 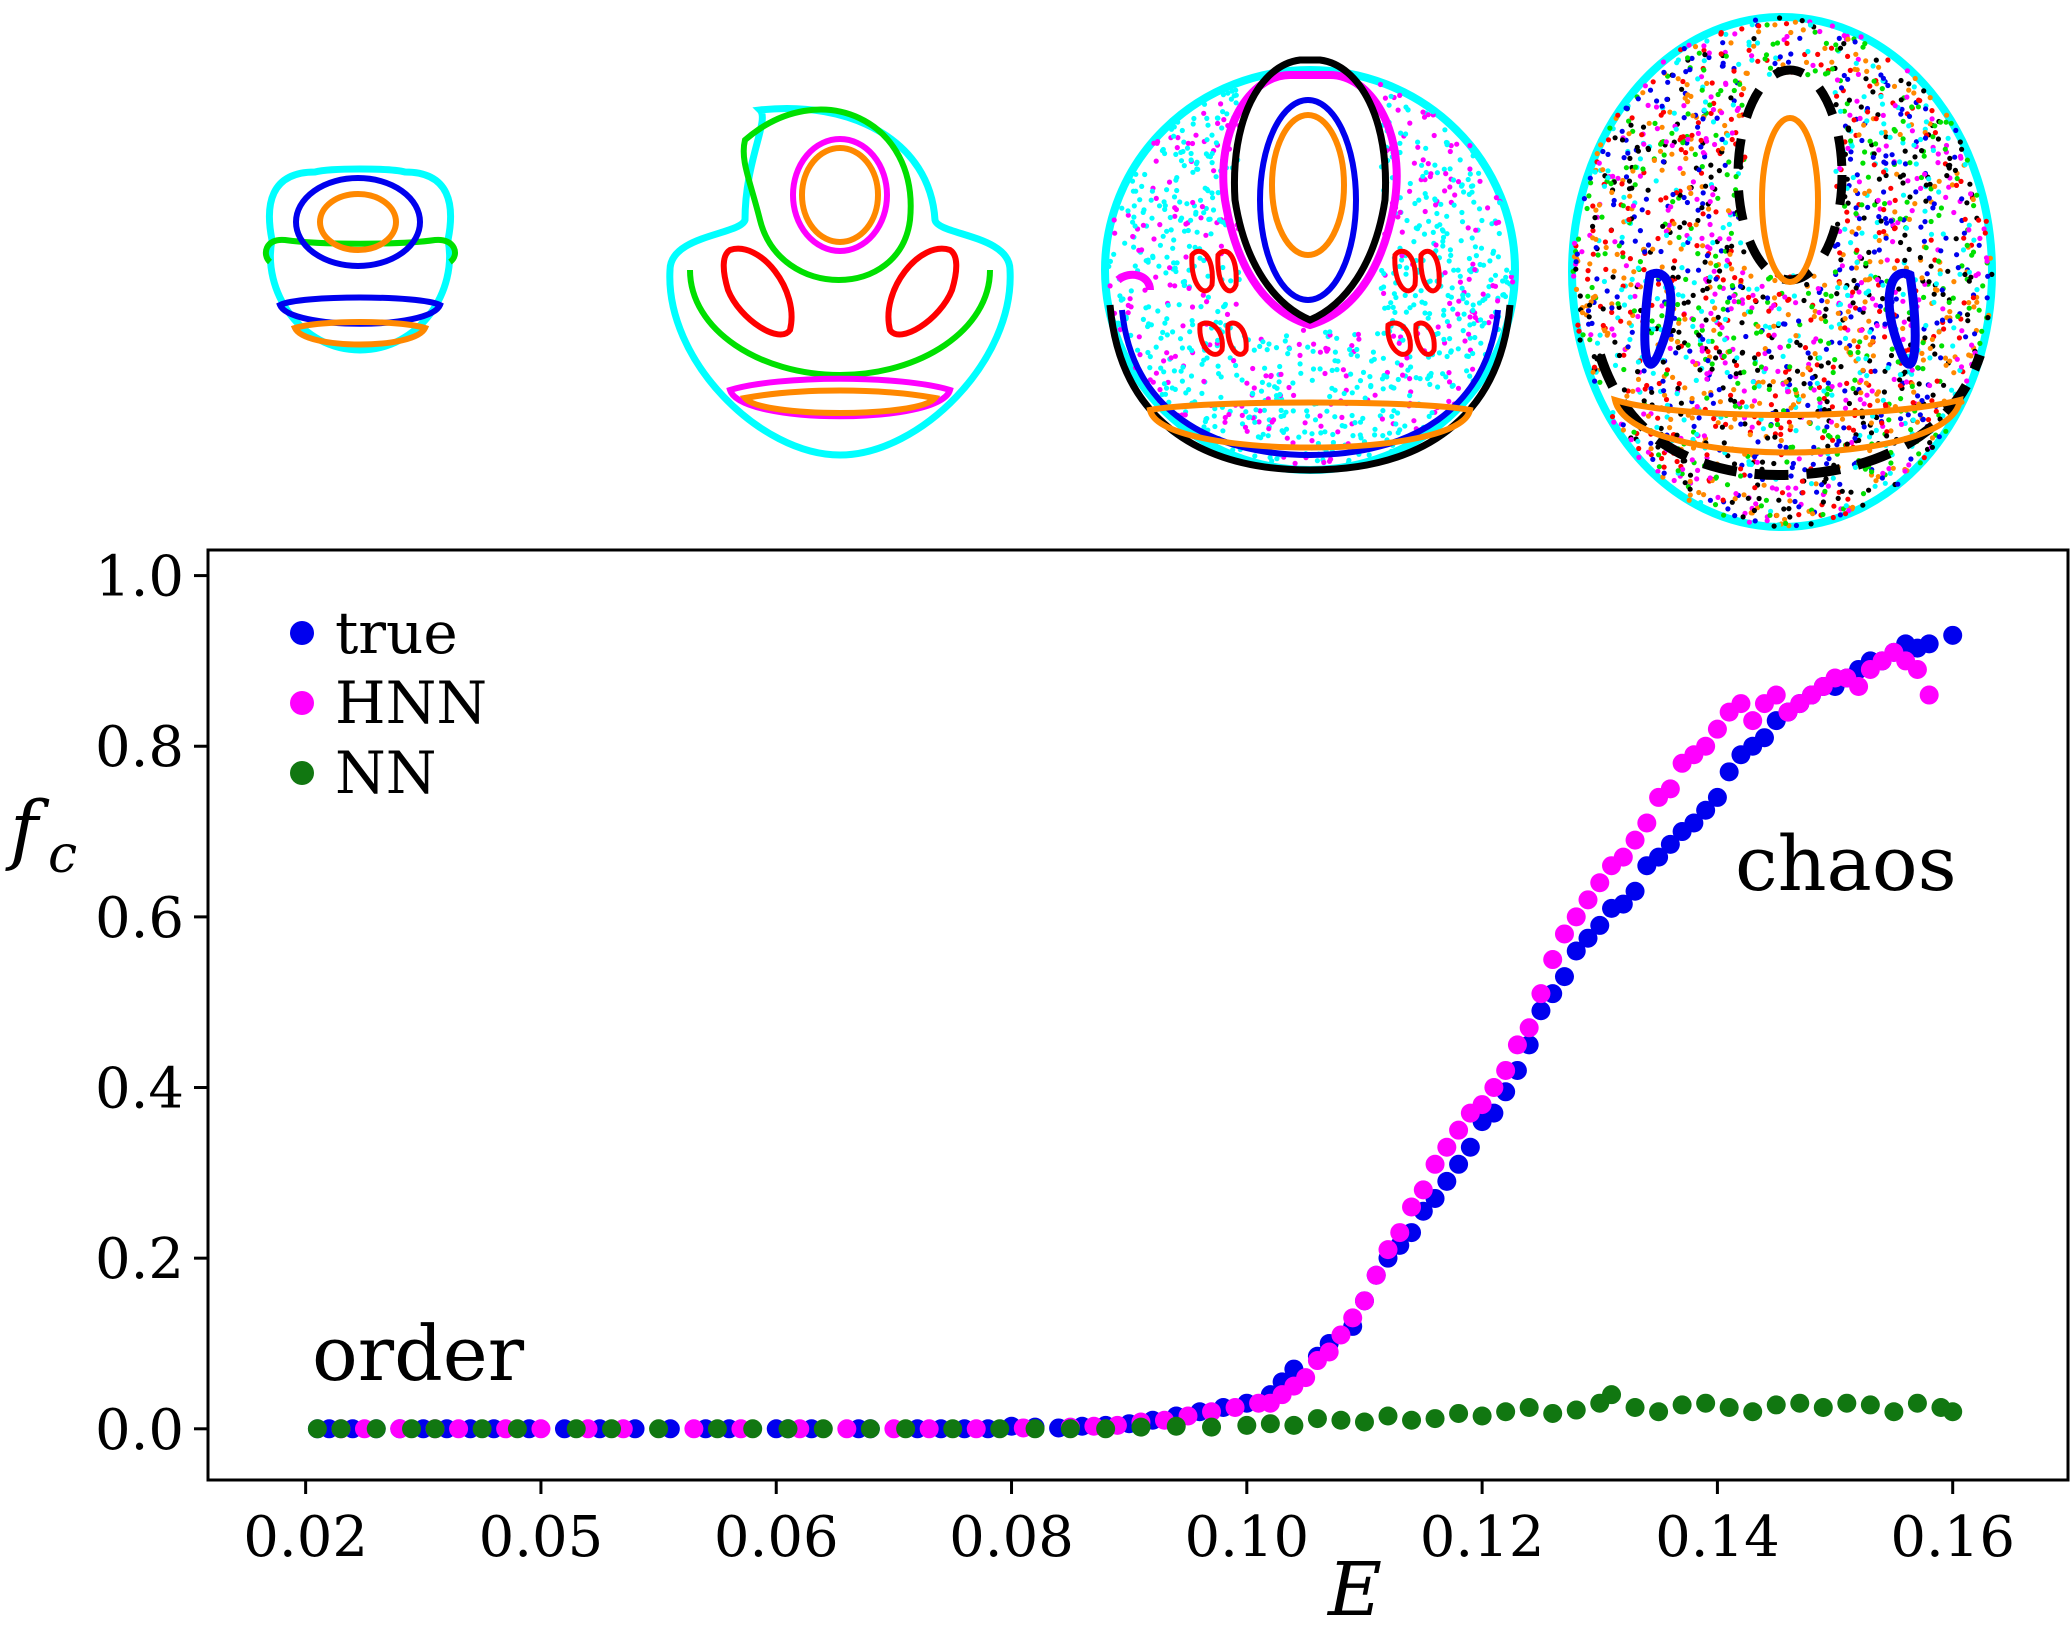 What do you see at coordinates (1435, 1164) in the screenshot?
I see `data-point-hnn` at bounding box center [1435, 1164].